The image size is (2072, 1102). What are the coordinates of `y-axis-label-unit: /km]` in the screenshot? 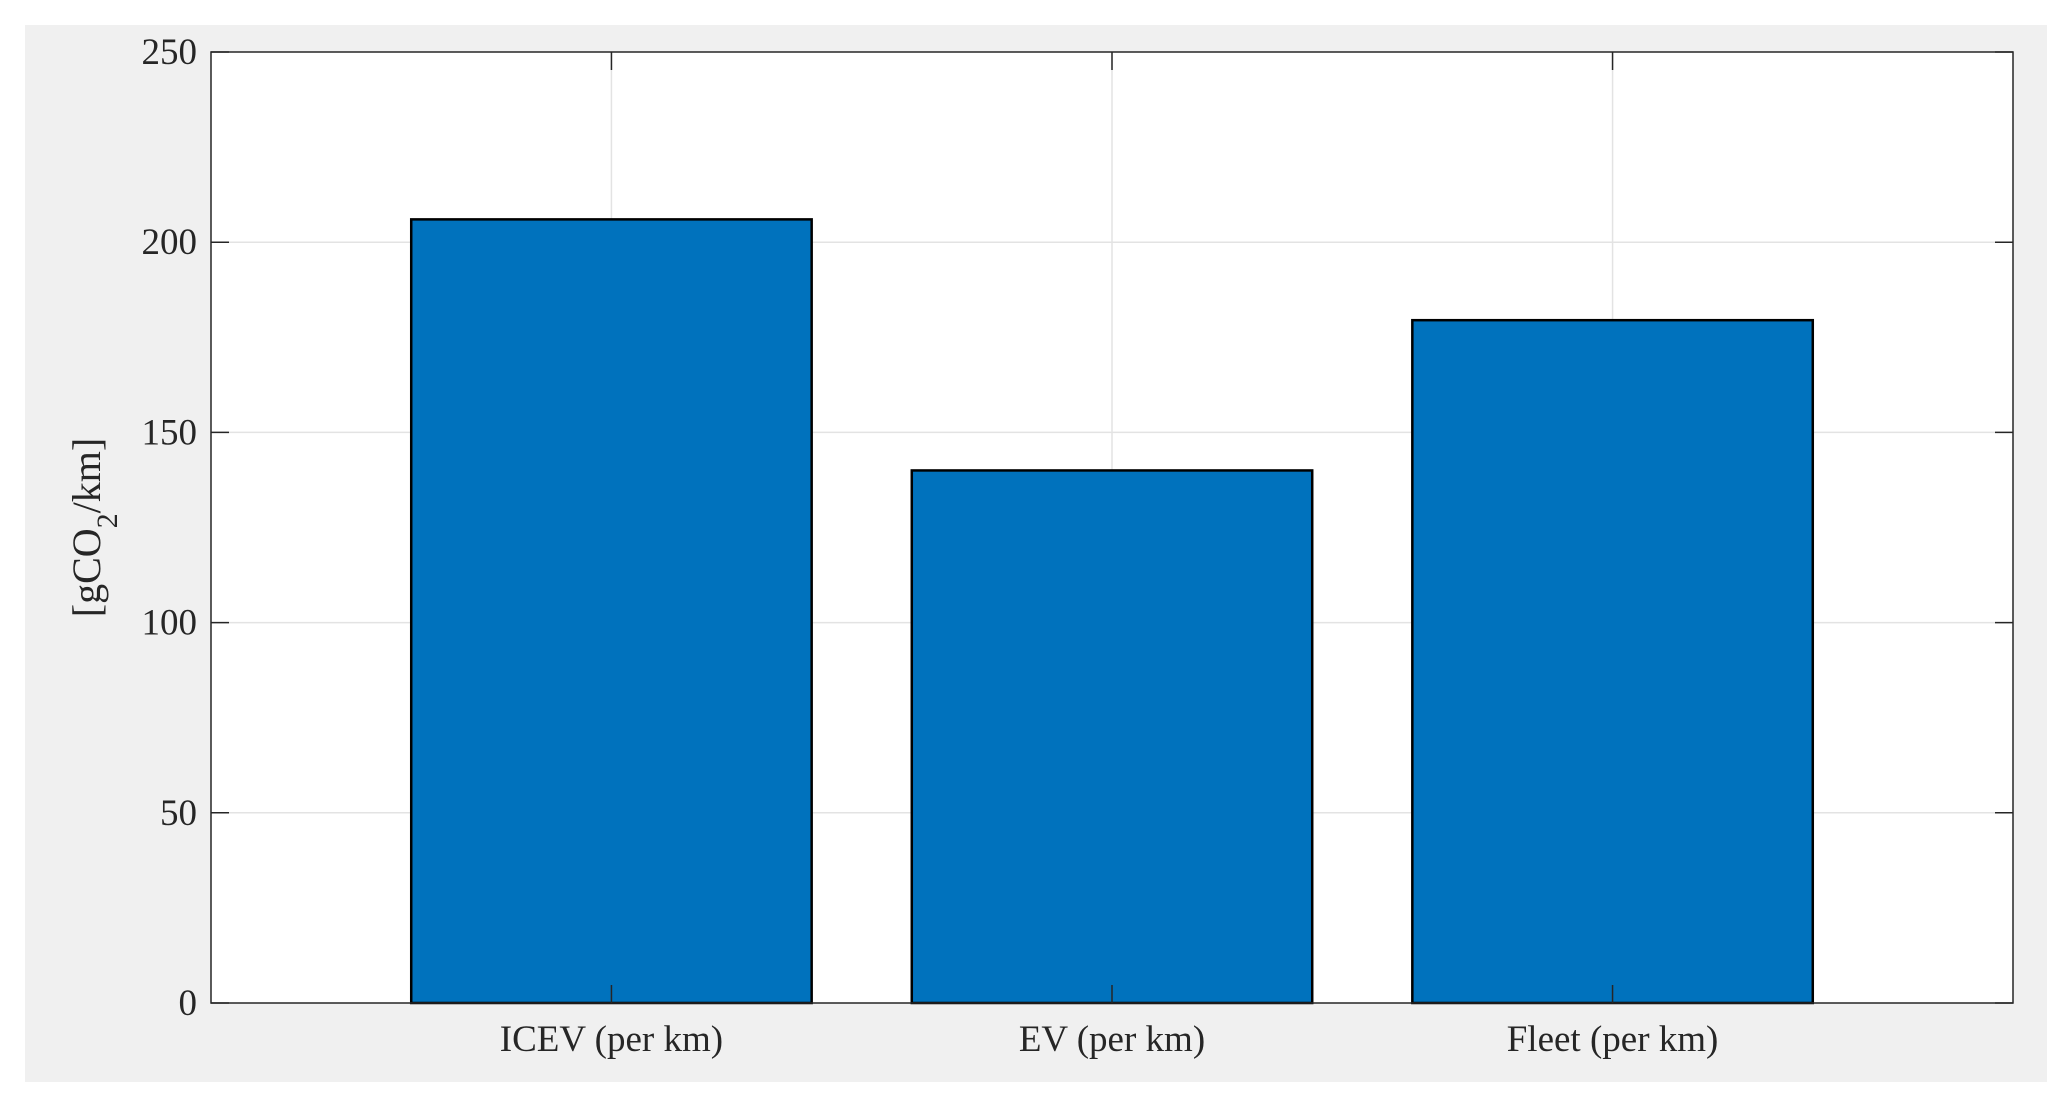 It's located at (86, 476).